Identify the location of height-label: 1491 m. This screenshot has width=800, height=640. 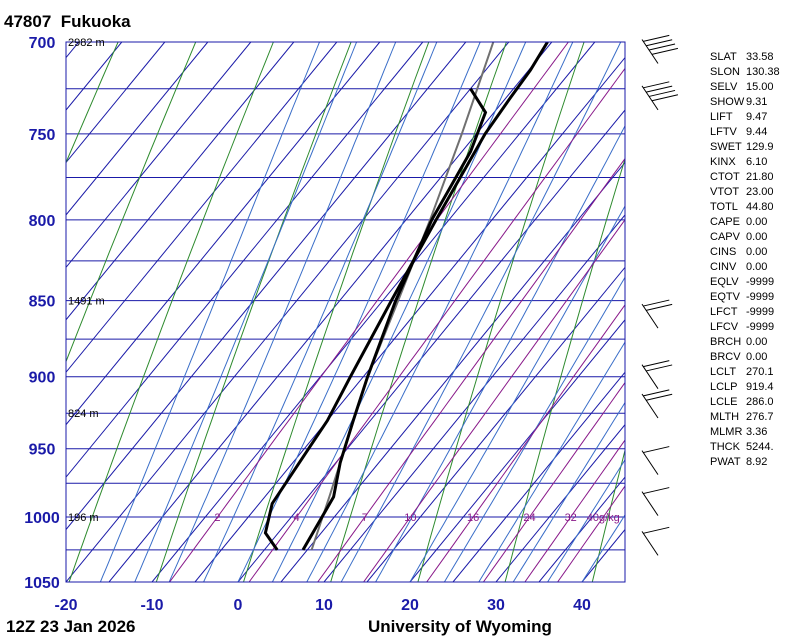
(86, 302).